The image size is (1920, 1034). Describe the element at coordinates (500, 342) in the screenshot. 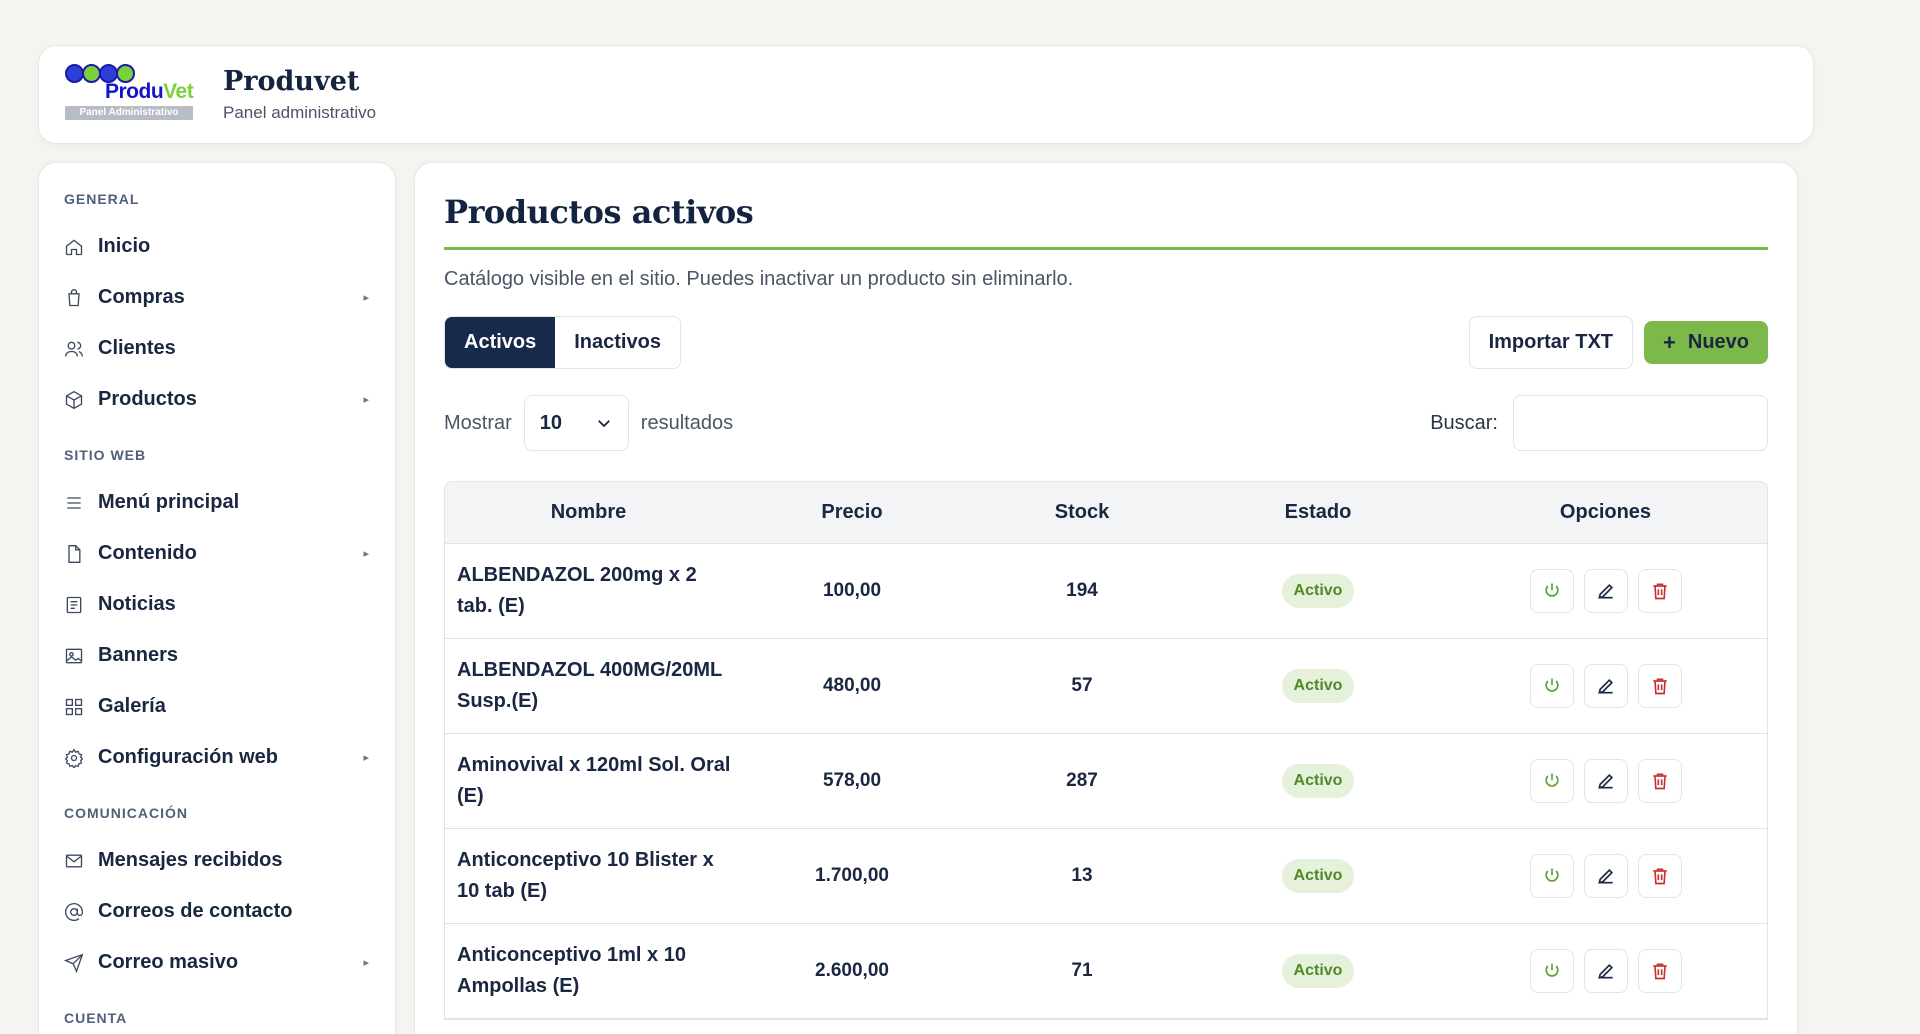

I see `tab-activos: Activos` at that location.